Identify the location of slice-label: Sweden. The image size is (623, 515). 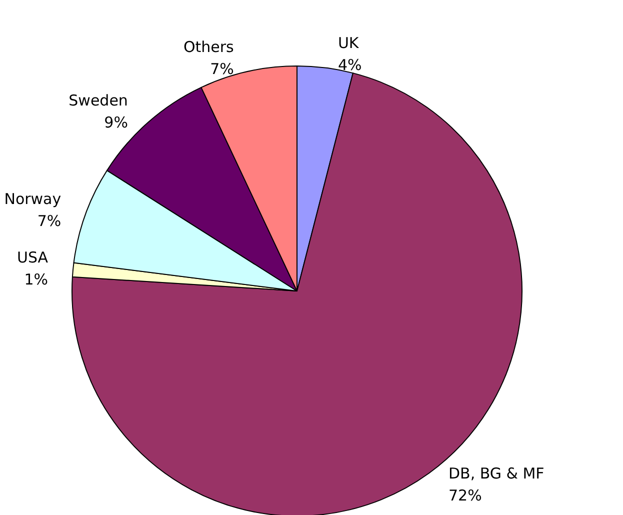
(98, 101).